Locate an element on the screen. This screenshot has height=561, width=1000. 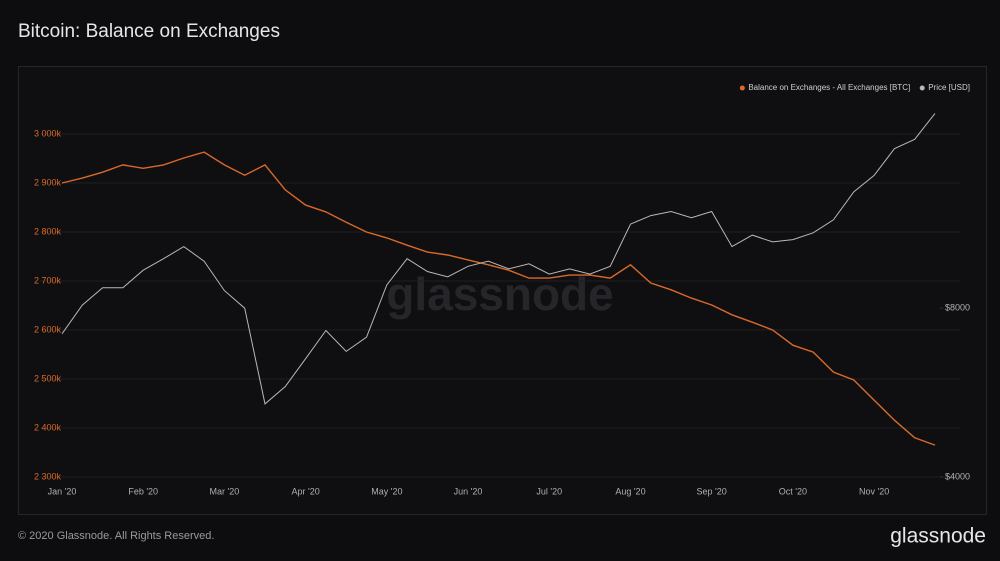
x-tick-label: Apr '20 is located at coordinates (306, 491).